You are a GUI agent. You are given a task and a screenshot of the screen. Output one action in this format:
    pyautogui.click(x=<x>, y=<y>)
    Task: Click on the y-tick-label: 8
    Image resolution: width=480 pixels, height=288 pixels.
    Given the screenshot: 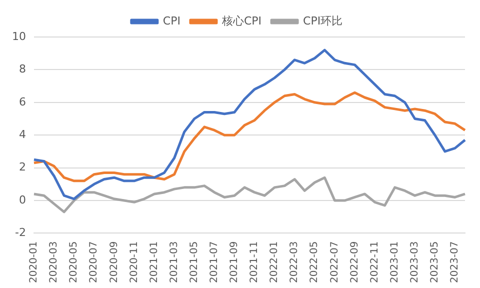 What is the action you would take?
    pyautogui.click(x=22, y=69)
    